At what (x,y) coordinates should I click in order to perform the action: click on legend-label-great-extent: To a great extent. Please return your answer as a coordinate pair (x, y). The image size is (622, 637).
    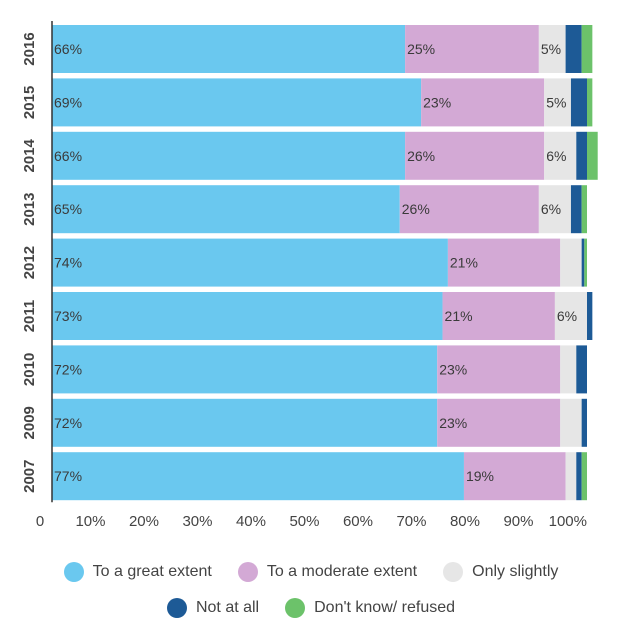
    Looking at the image, I should click on (152, 571).